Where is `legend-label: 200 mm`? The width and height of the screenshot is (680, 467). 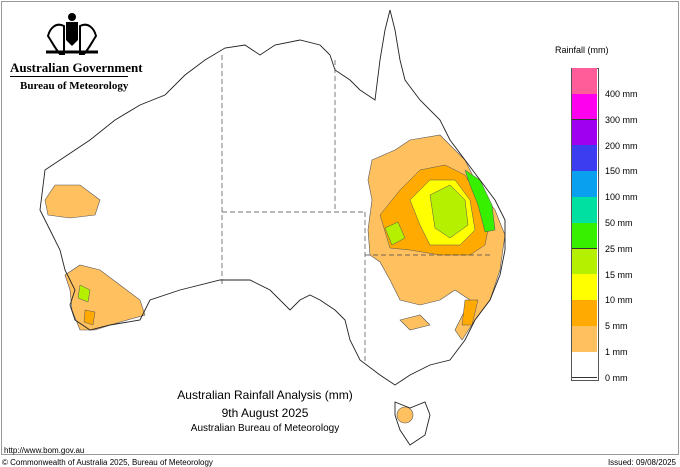 legend-label: 200 mm is located at coordinates (621, 145).